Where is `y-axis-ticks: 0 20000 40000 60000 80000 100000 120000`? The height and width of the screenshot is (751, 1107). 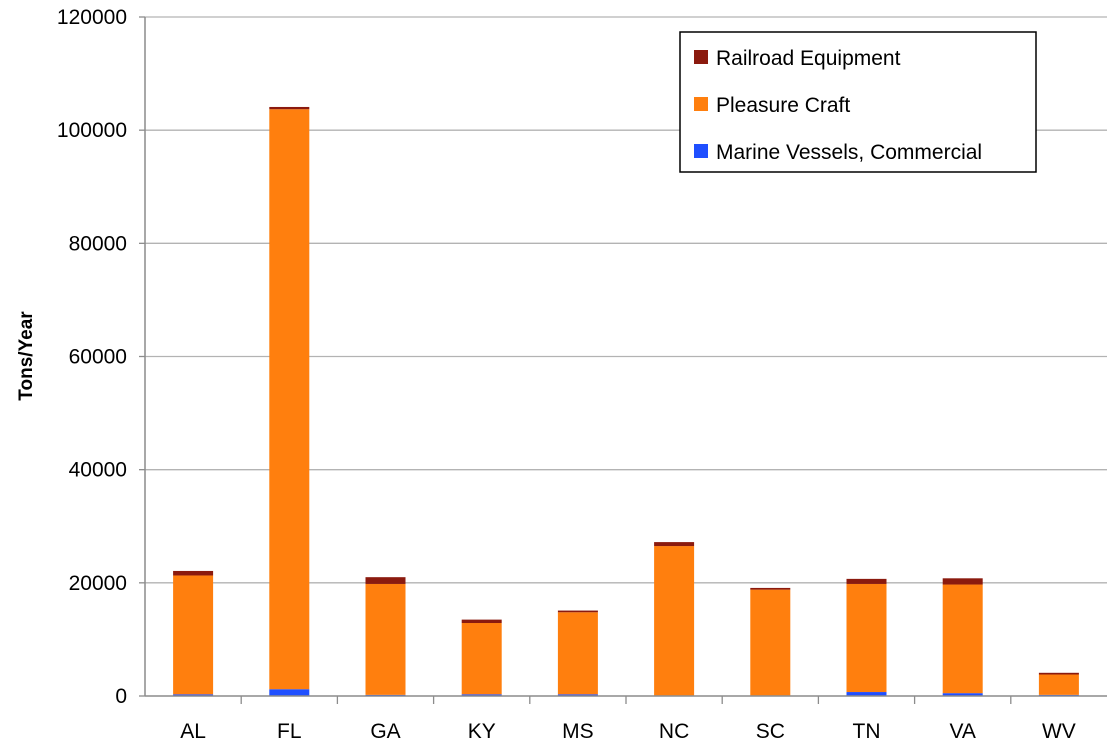
y-axis-ticks: 0 20000 40000 60000 80000 100000 120000 is located at coordinates (101, 357).